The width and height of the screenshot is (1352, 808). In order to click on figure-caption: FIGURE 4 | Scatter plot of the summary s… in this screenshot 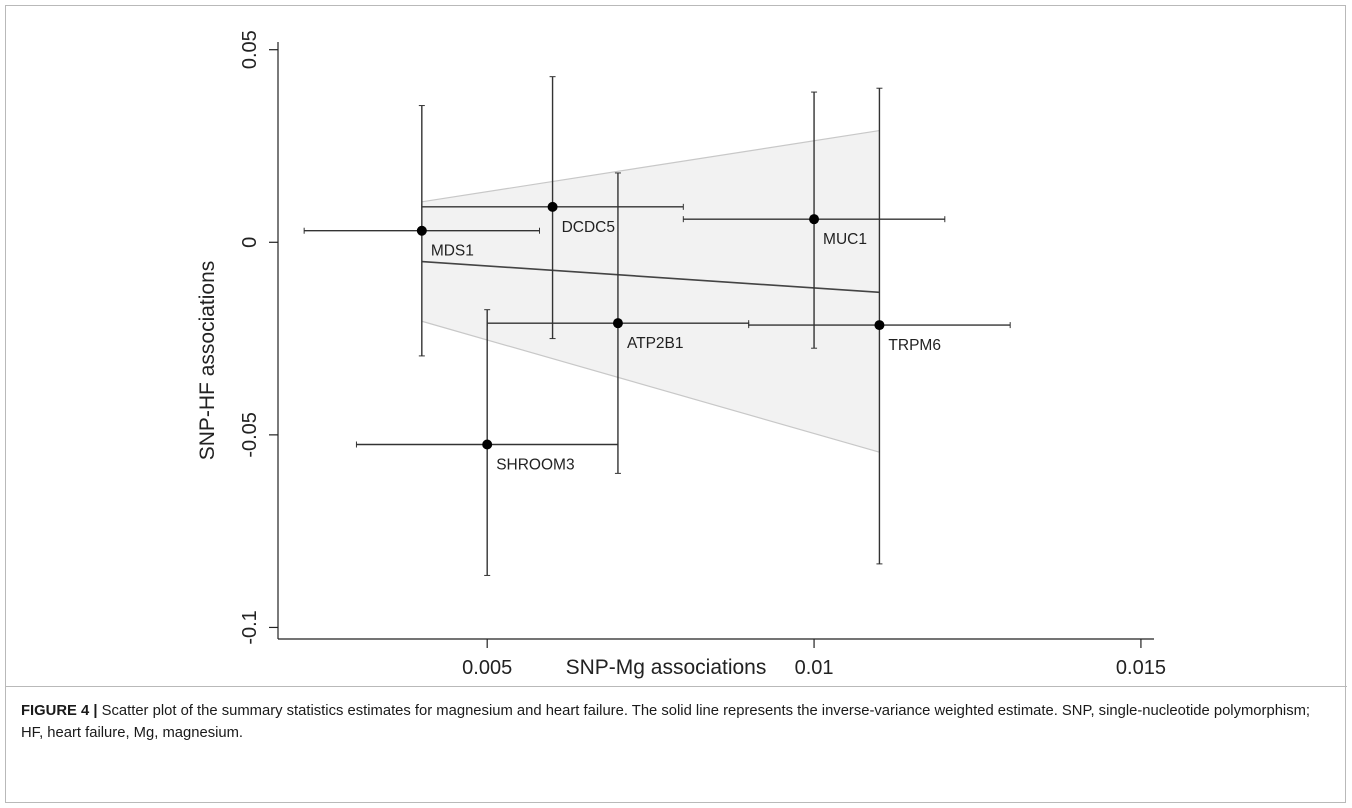, I will do `click(676, 745)`.